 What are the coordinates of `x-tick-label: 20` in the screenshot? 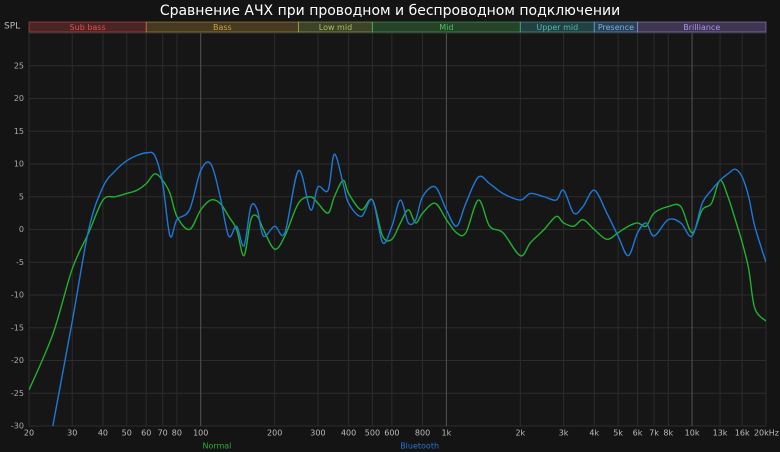 It's located at (29, 433).